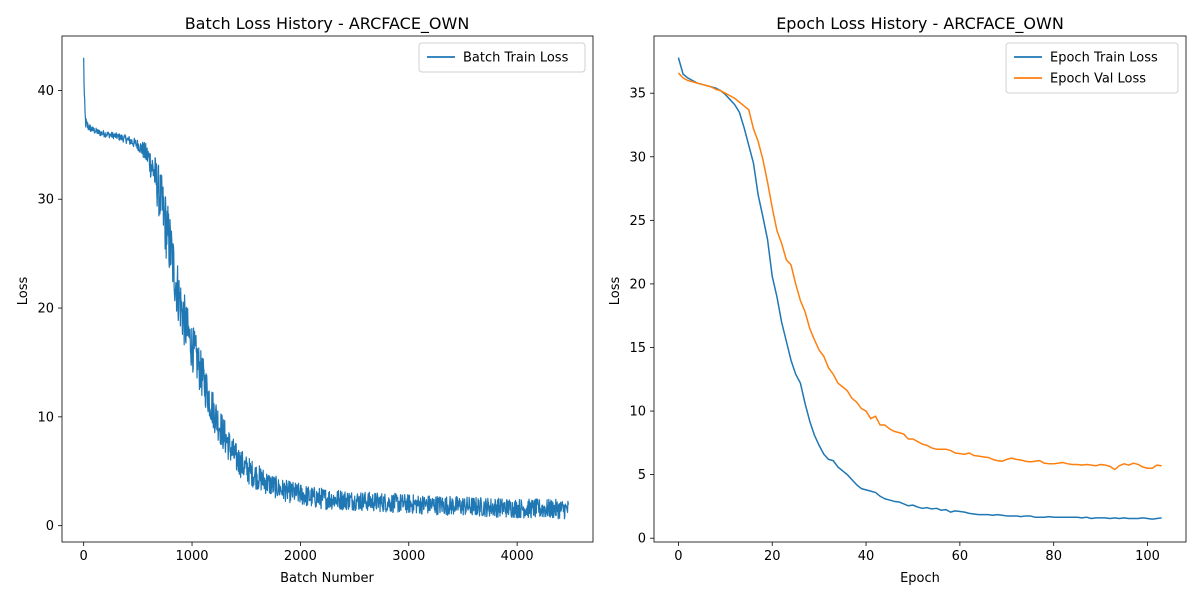 The height and width of the screenshot is (600, 1200). What do you see at coordinates (960, 556) in the screenshot?
I see `x-tick-label: 60` at bounding box center [960, 556].